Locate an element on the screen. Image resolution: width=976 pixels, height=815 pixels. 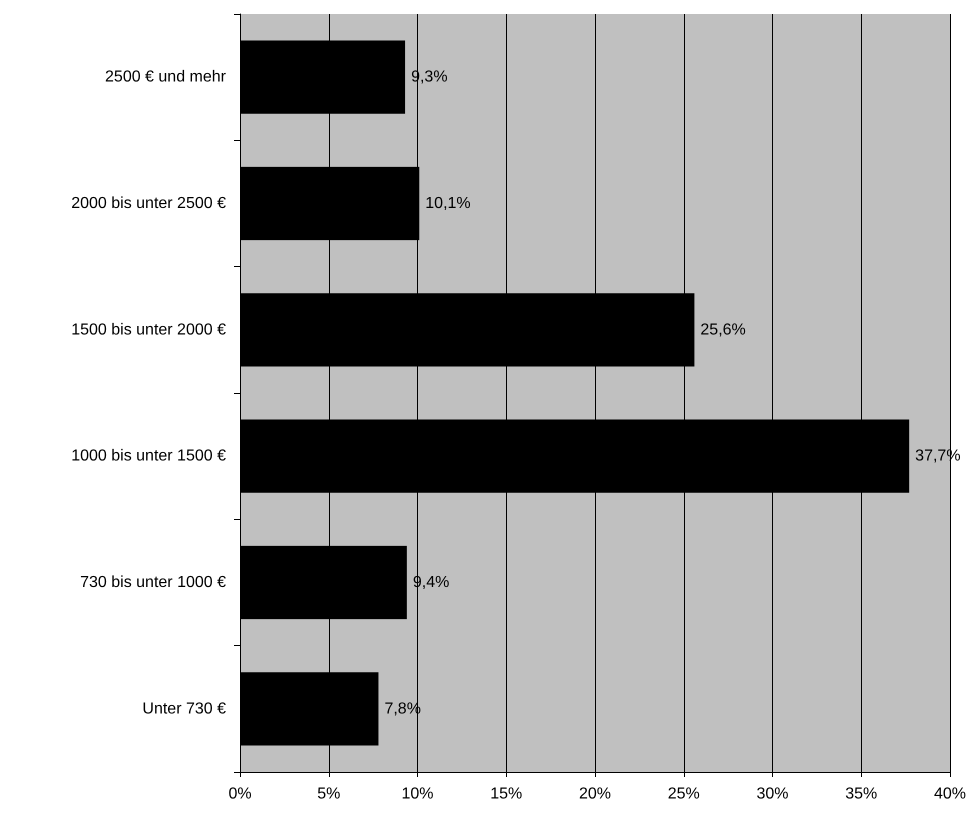
x-tick-label: 0% is located at coordinates (240, 794).